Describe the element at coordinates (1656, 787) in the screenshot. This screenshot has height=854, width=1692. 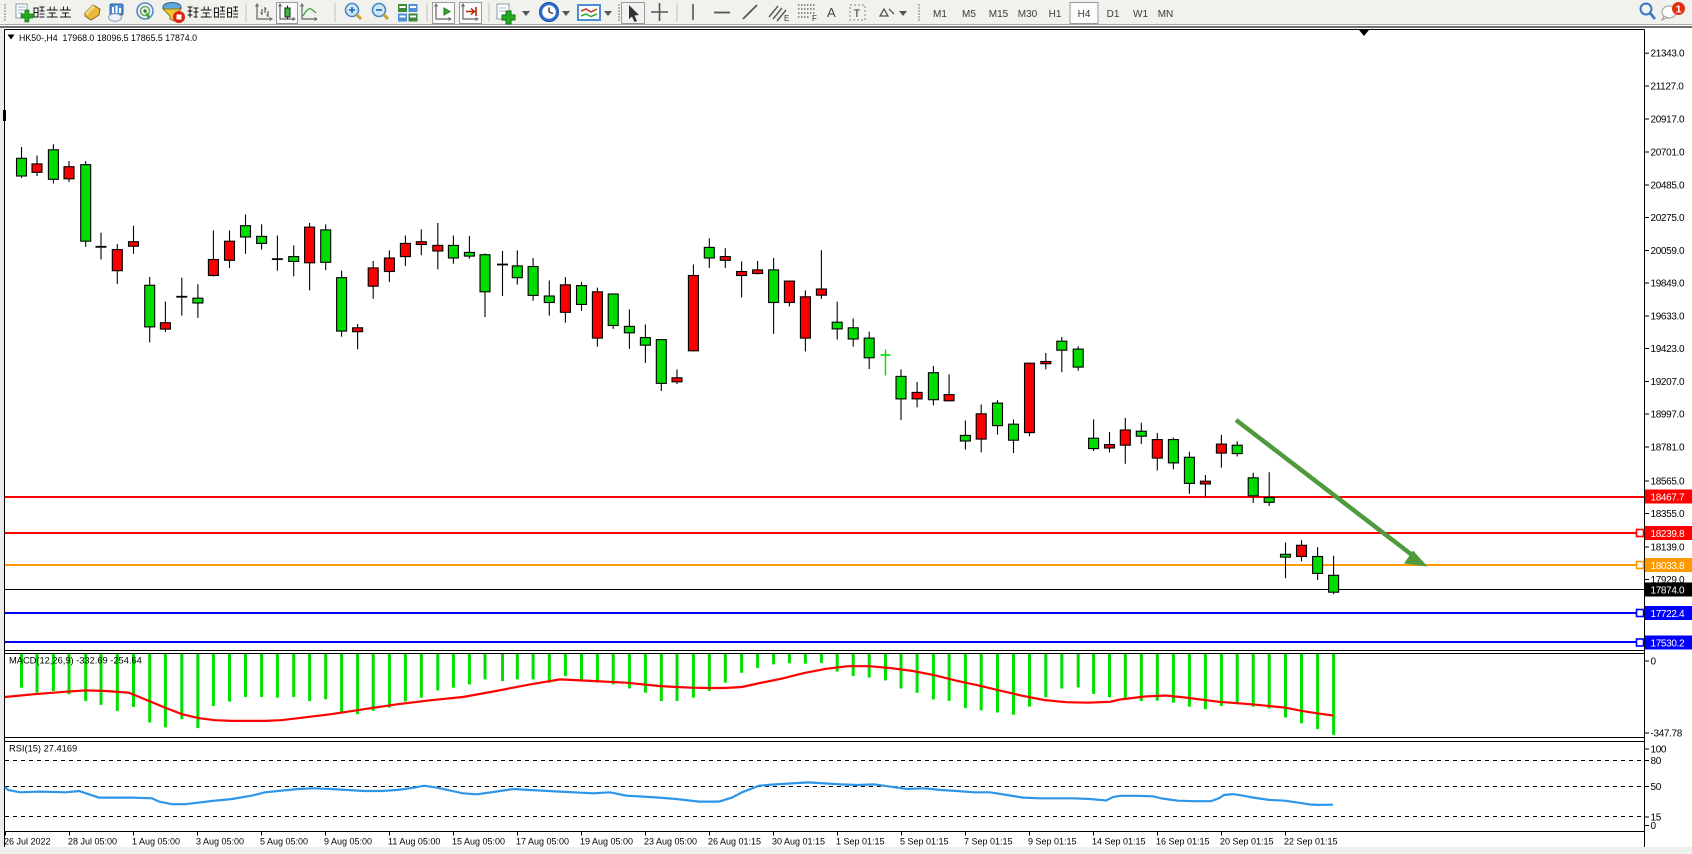
I see `svg-text: 50` at that location.